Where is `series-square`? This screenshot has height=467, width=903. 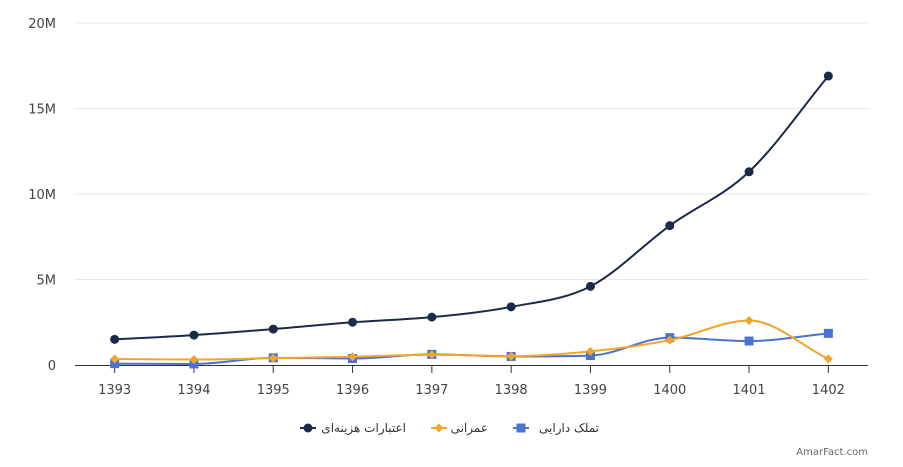
series-square is located at coordinates (471, 348).